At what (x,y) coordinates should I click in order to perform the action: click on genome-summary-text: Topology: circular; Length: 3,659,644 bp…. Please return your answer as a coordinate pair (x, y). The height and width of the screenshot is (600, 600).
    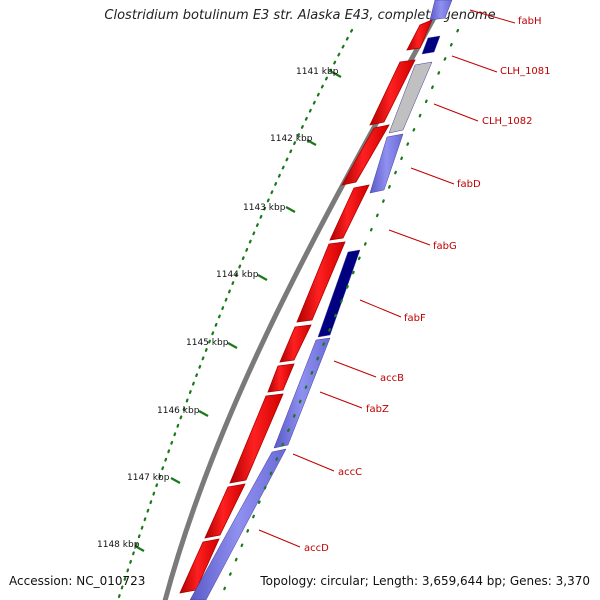
    Looking at the image, I should click on (425, 581).